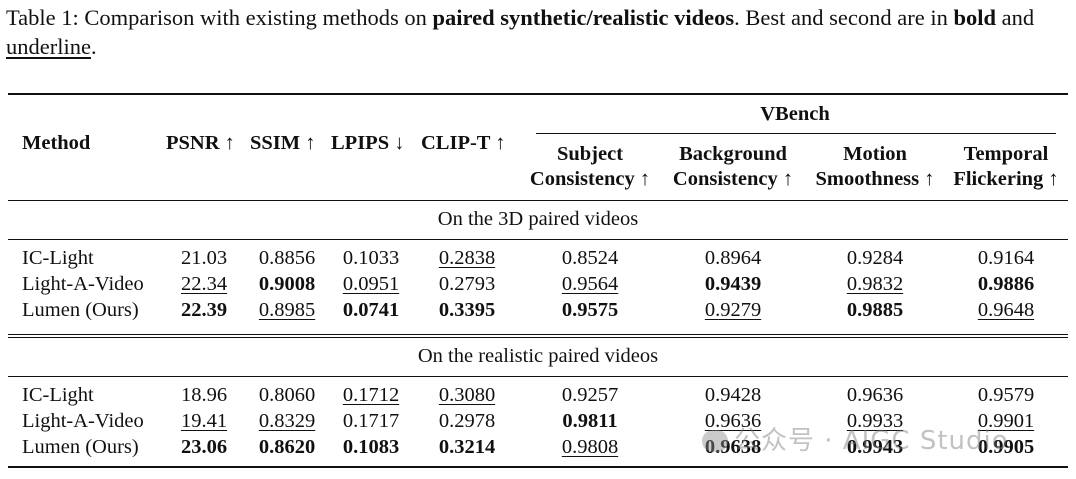 Image resolution: width=1076 pixels, height=479 pixels. I want to click on header-clipt: CLIP-T ↑, so click(463, 143).